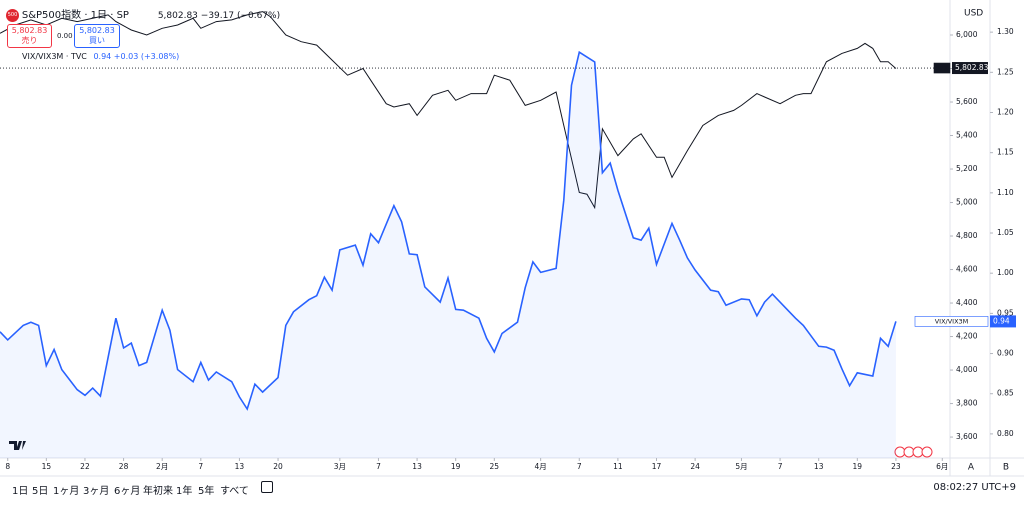 This screenshot has height=506, width=1024. I want to click on series-name: SPX, so click(942, 68).